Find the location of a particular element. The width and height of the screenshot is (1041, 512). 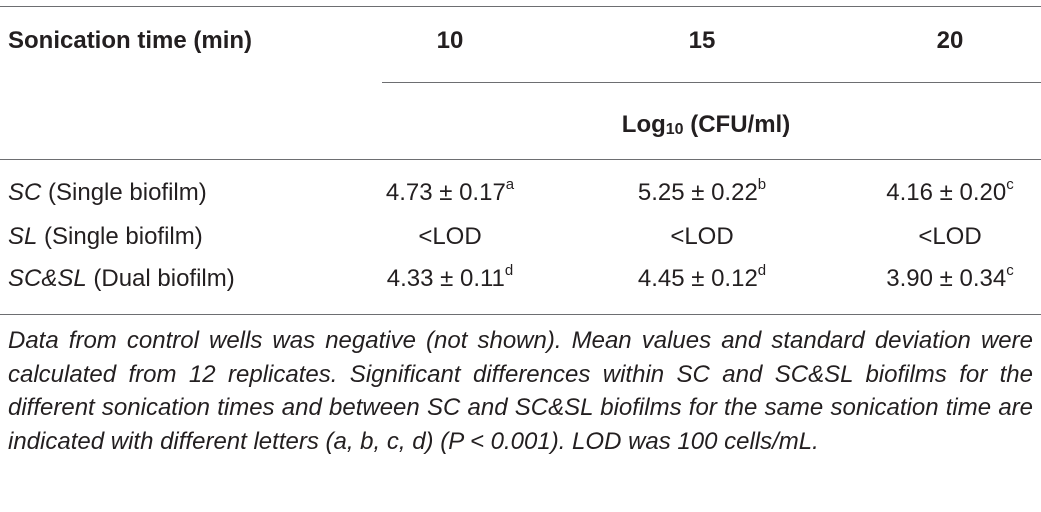

table-cell: 4.33 ± 0.11d is located at coordinates (450, 278).